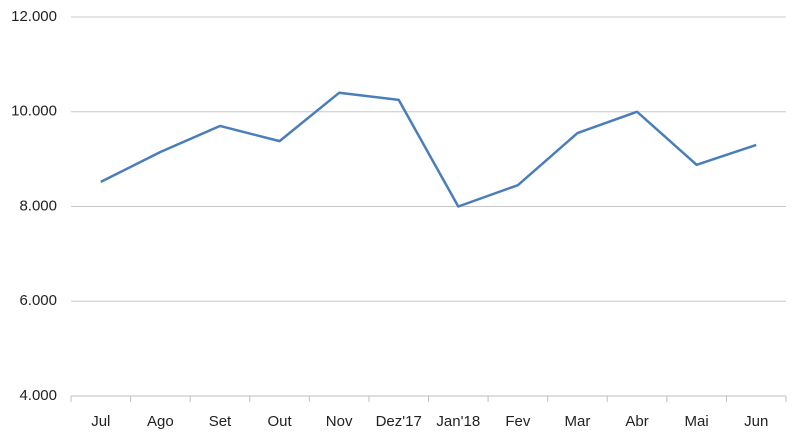 The height and width of the screenshot is (440, 800). I want to click on x-tick-label: Set, so click(220, 421).